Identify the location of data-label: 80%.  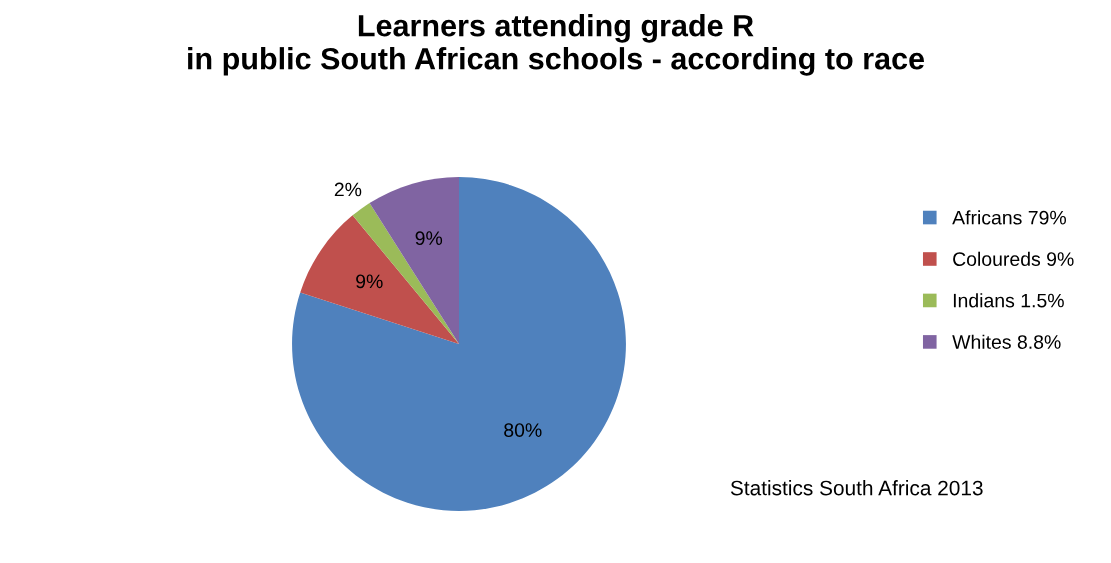
(523, 430).